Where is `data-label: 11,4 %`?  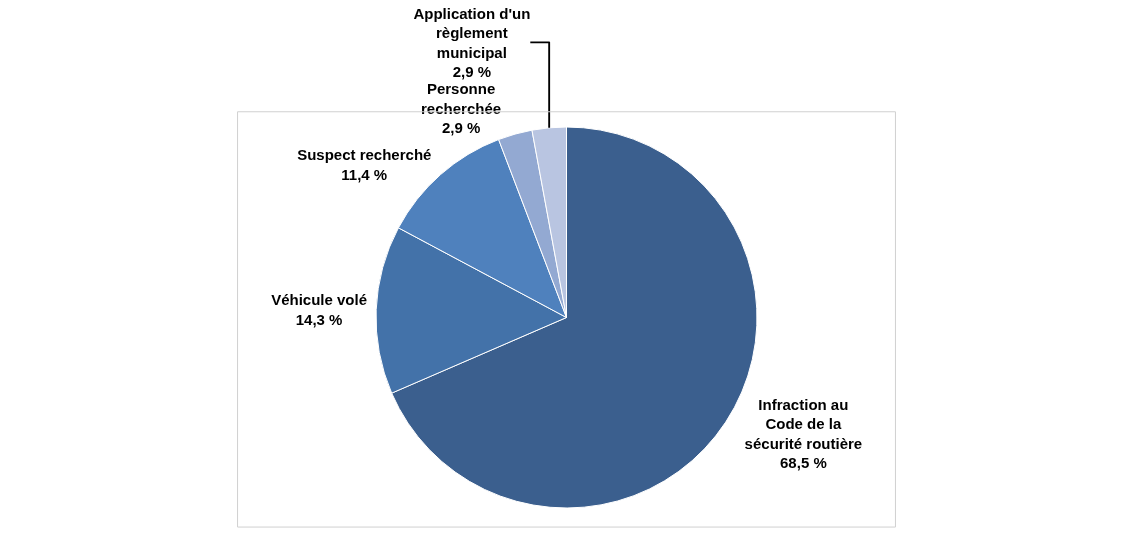
data-label: 11,4 % is located at coordinates (364, 174).